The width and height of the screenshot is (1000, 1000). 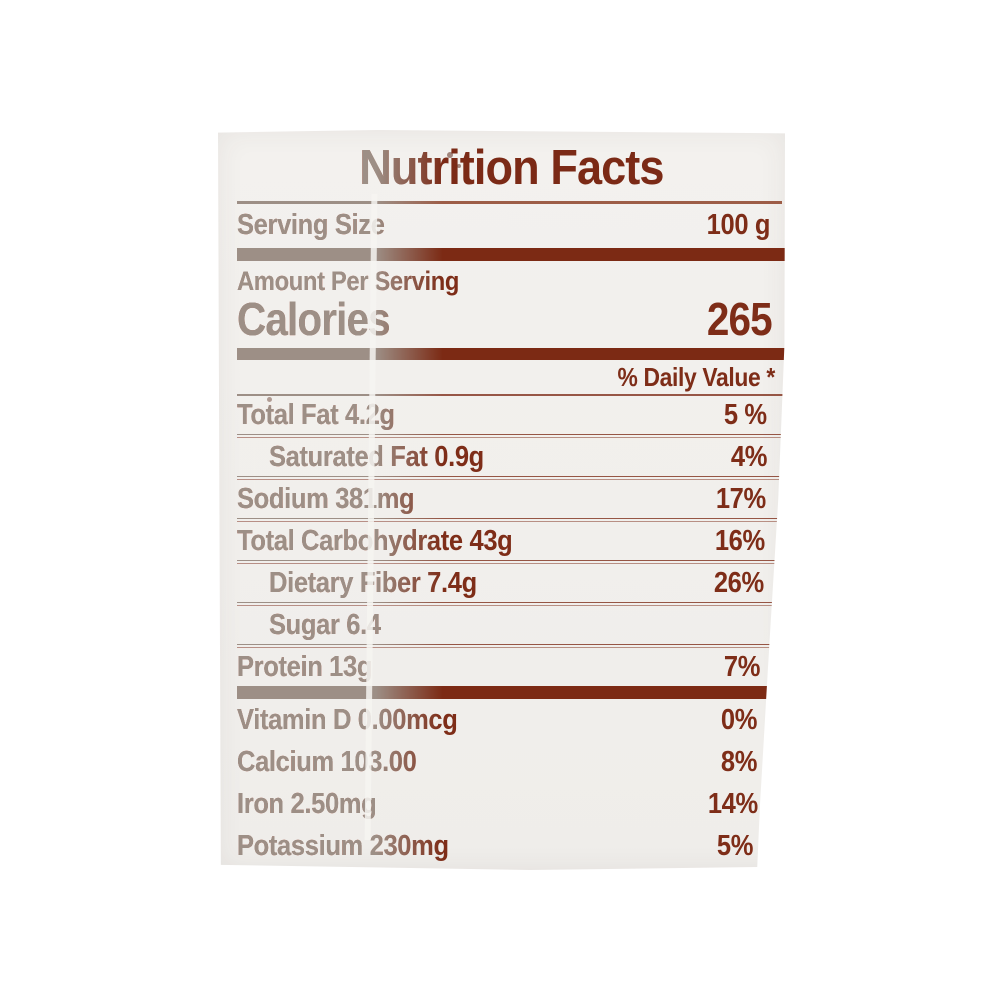 I want to click on nutrient-dv: 16%, so click(x=739, y=540).